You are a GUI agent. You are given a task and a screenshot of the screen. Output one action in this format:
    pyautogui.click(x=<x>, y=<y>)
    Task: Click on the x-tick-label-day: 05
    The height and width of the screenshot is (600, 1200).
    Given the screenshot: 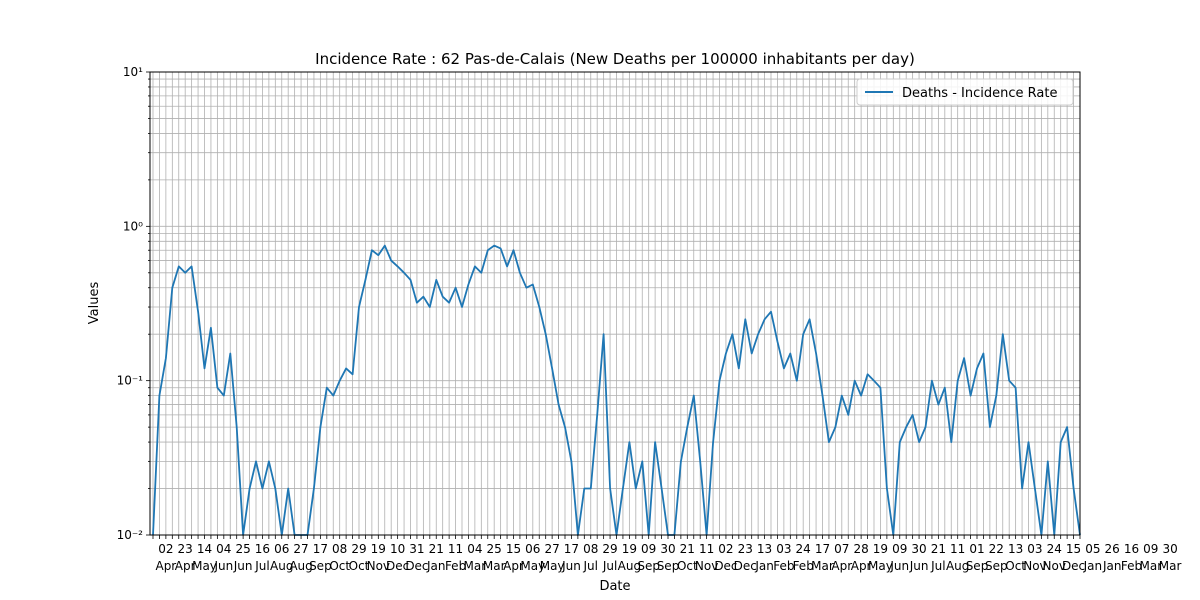 What is the action you would take?
    pyautogui.click(x=1092, y=549)
    